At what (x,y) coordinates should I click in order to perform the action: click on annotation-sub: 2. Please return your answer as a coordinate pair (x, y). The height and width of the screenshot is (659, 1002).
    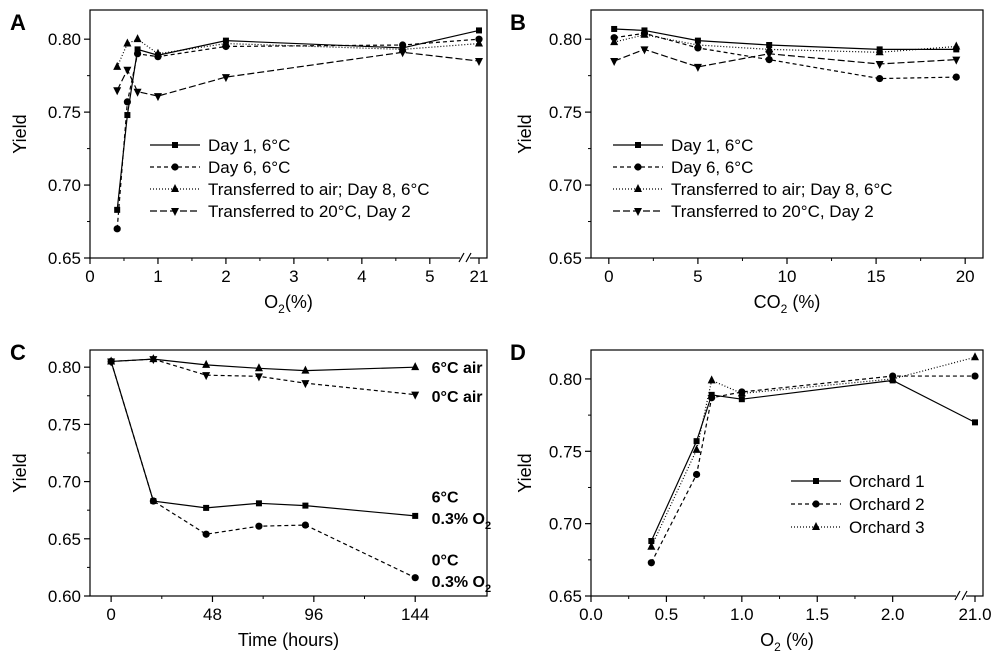
    Looking at the image, I should click on (488, 526).